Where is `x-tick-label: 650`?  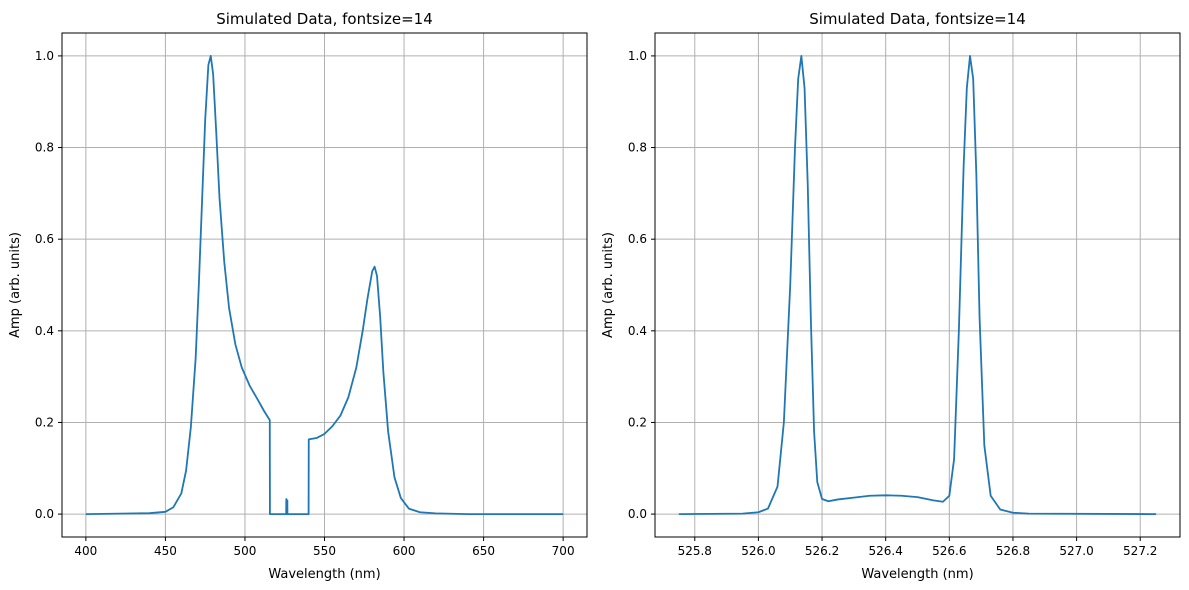 x-tick-label: 650 is located at coordinates (483, 551).